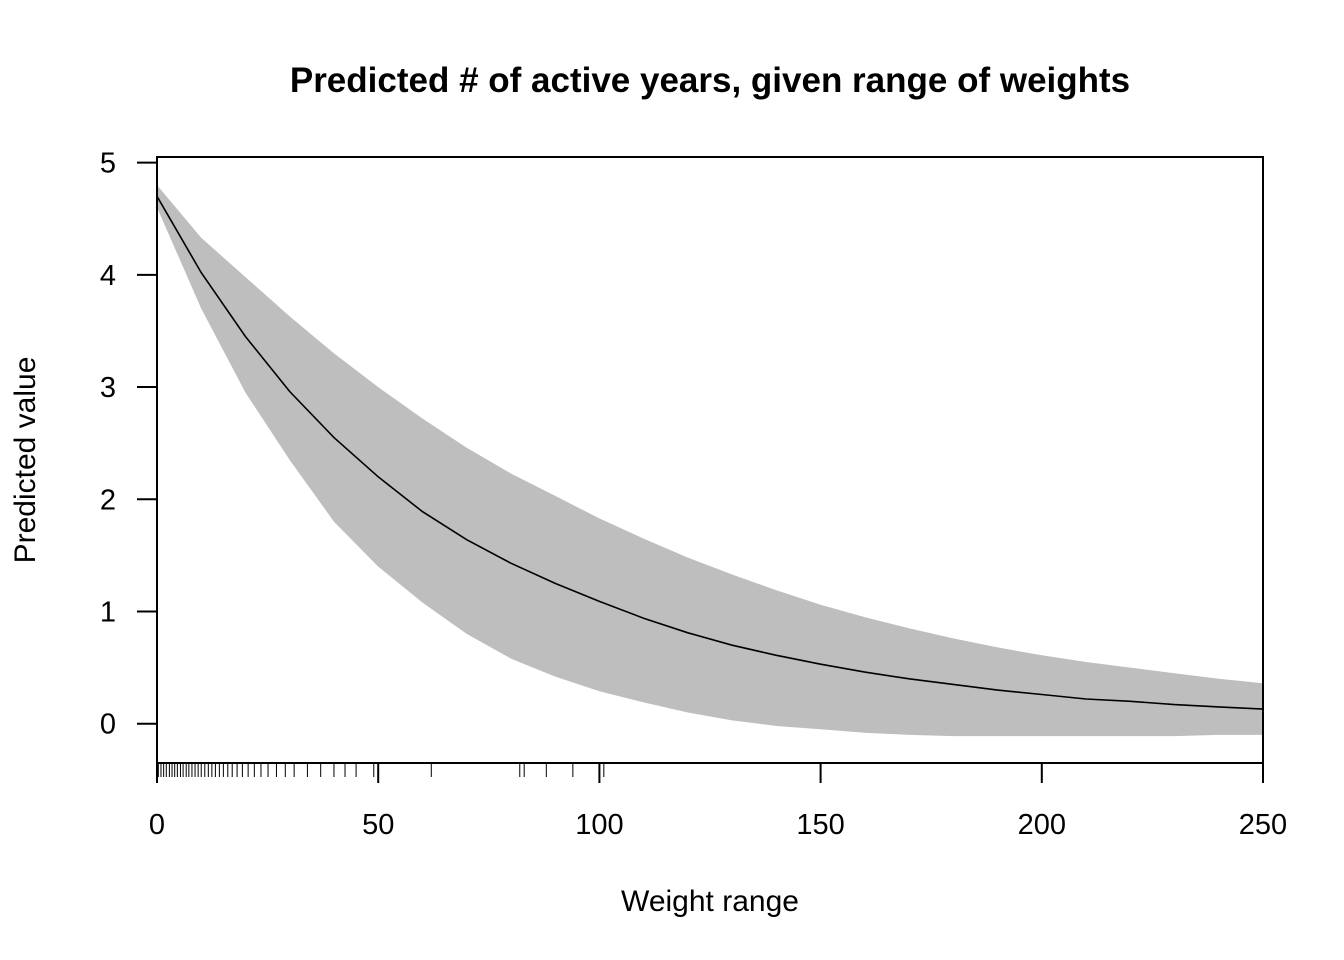 The image size is (1344, 960). I want to click on y-tick-label: 1, so click(108, 613).